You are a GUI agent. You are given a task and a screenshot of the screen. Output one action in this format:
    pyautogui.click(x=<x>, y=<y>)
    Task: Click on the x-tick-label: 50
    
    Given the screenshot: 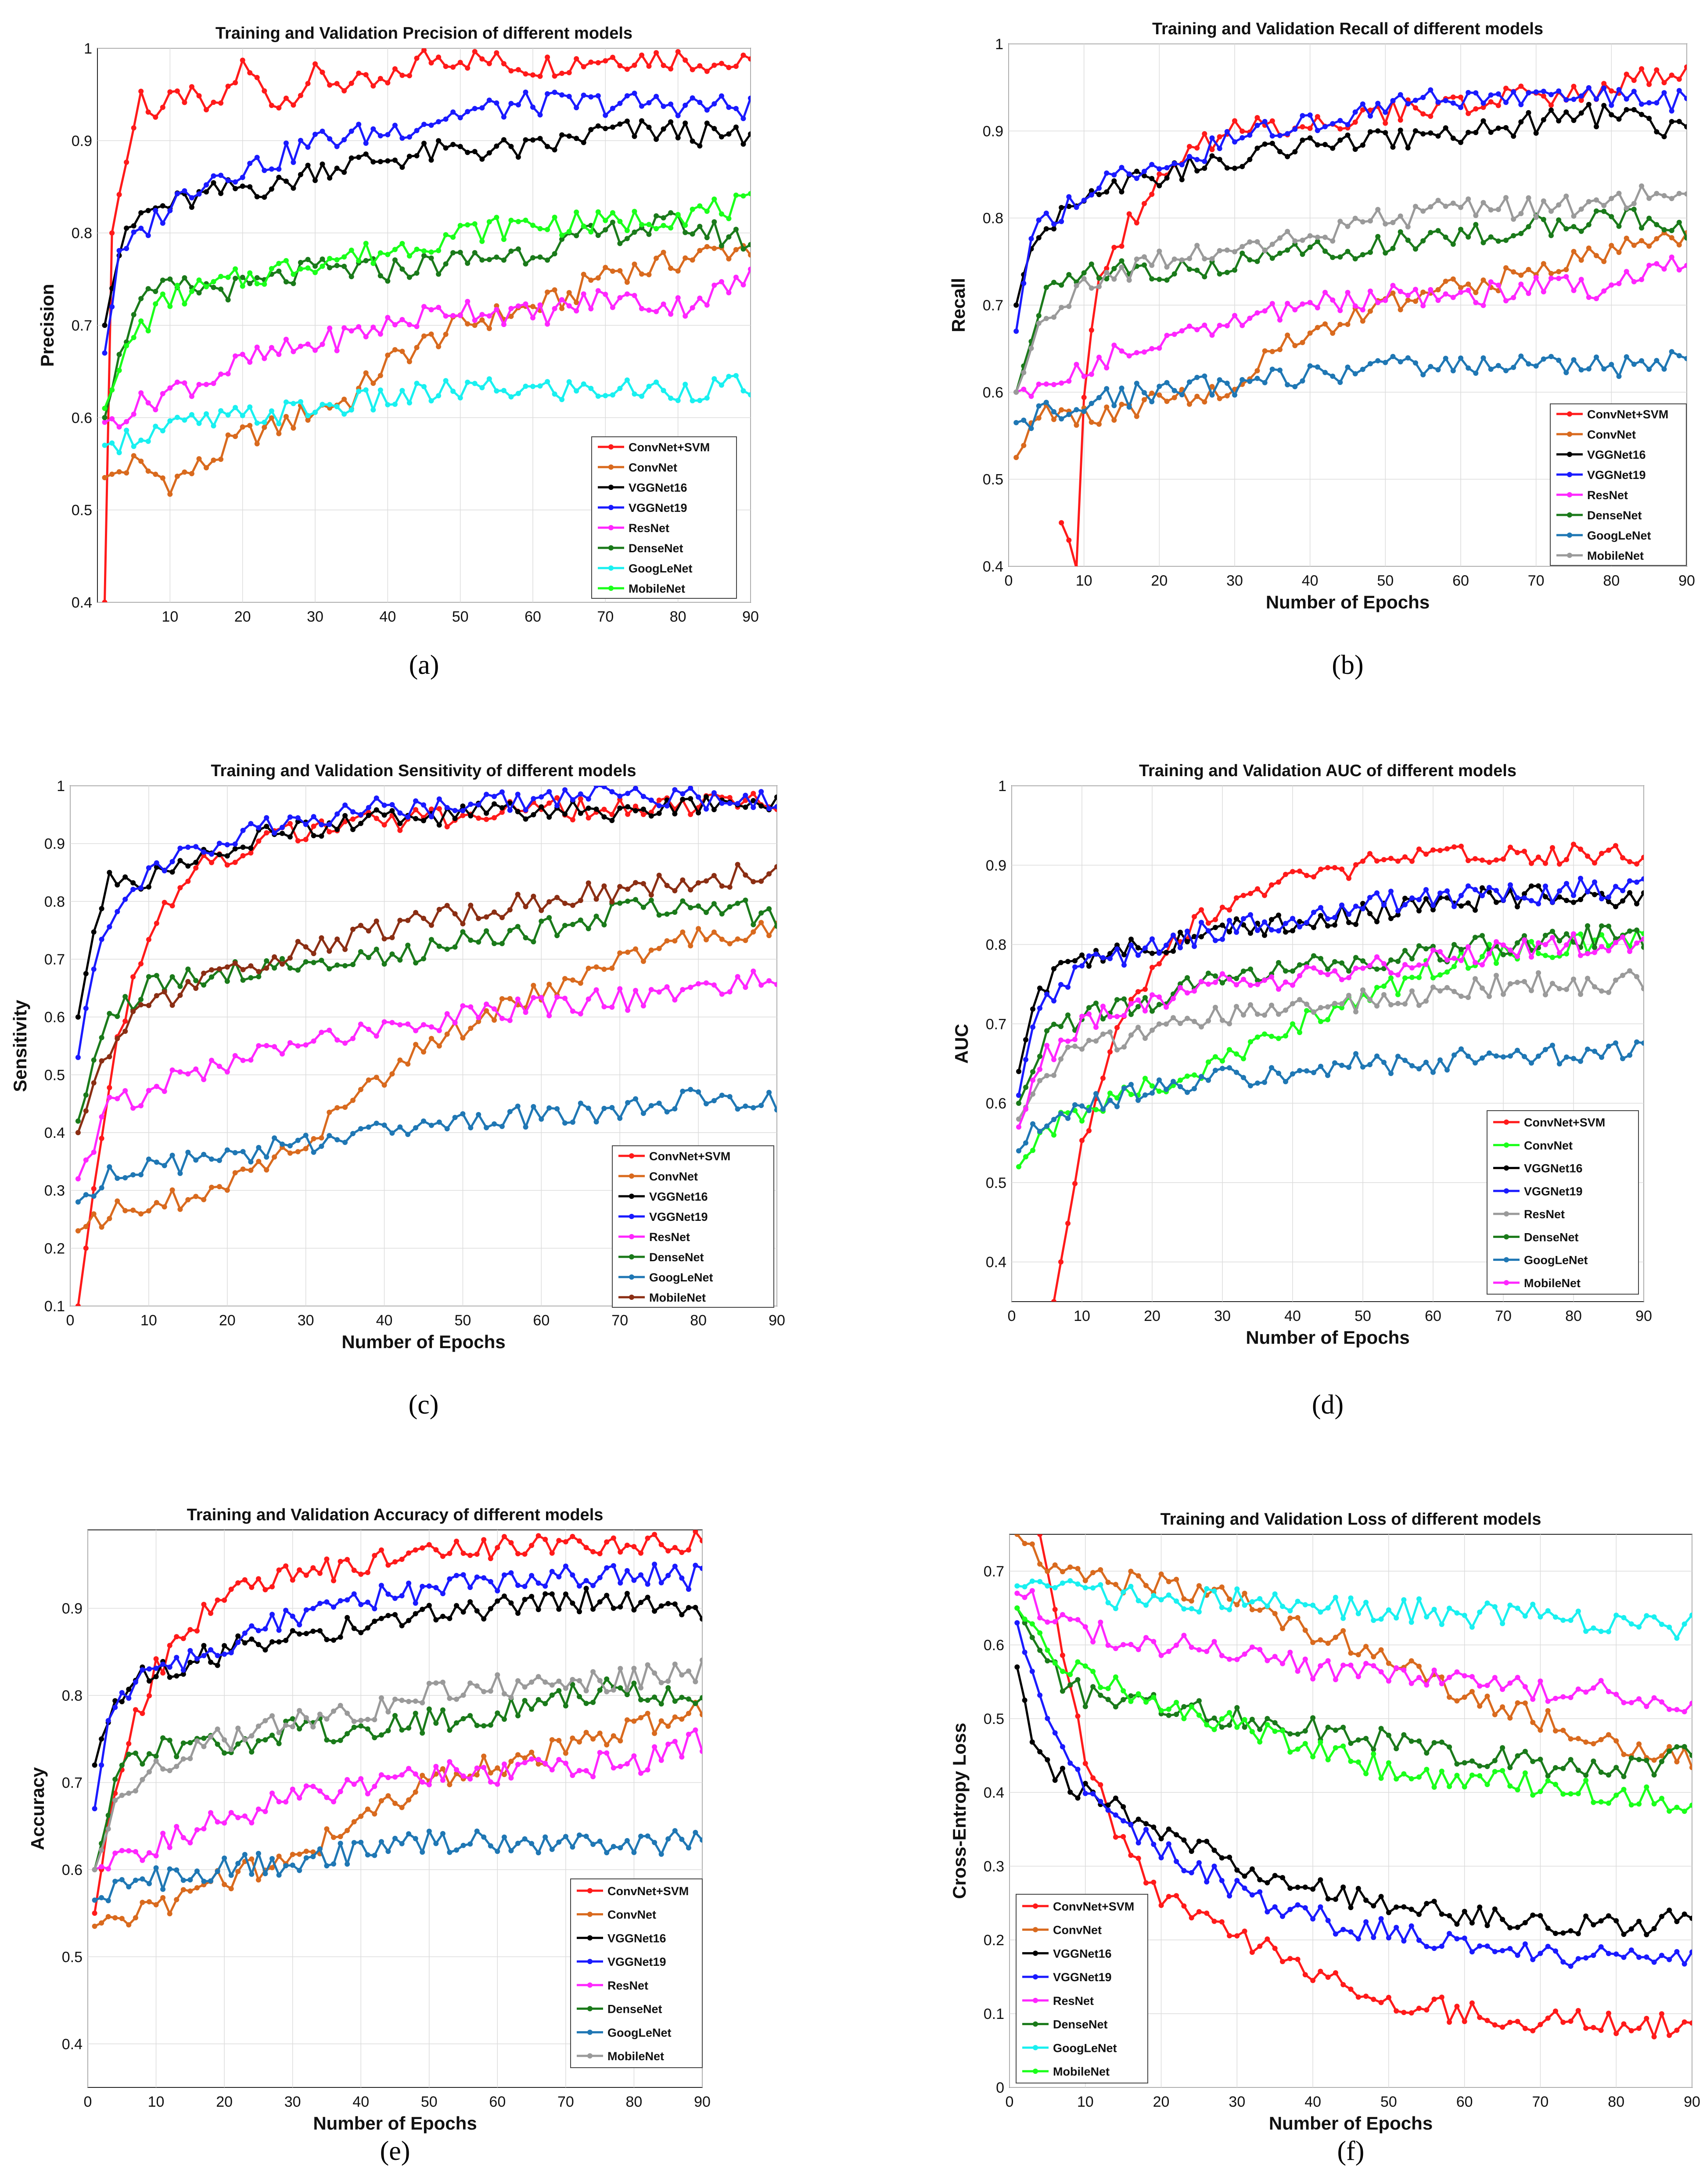 What is the action you would take?
    pyautogui.click(x=1362, y=1316)
    